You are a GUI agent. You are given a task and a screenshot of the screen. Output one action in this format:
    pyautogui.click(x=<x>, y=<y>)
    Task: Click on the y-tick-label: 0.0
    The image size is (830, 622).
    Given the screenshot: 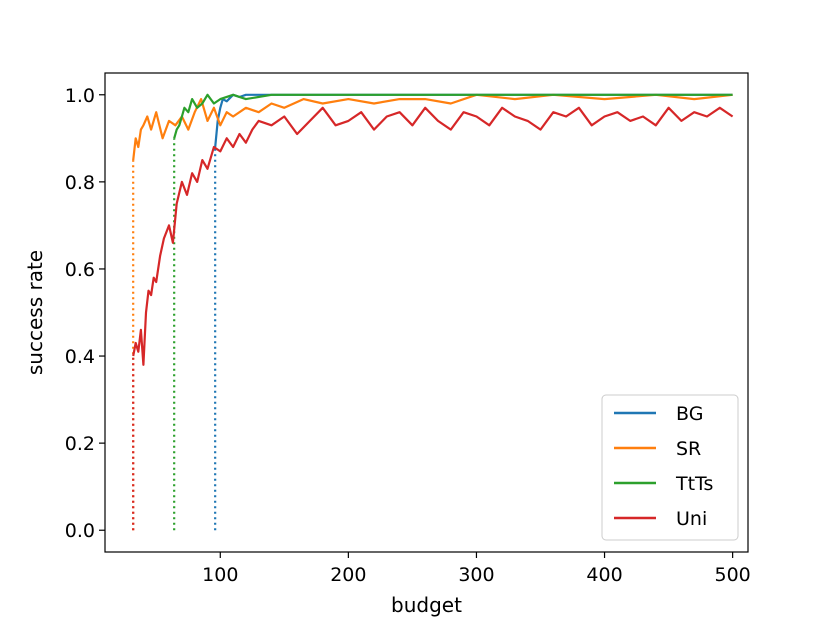 What is the action you would take?
    pyautogui.click(x=80, y=531)
    